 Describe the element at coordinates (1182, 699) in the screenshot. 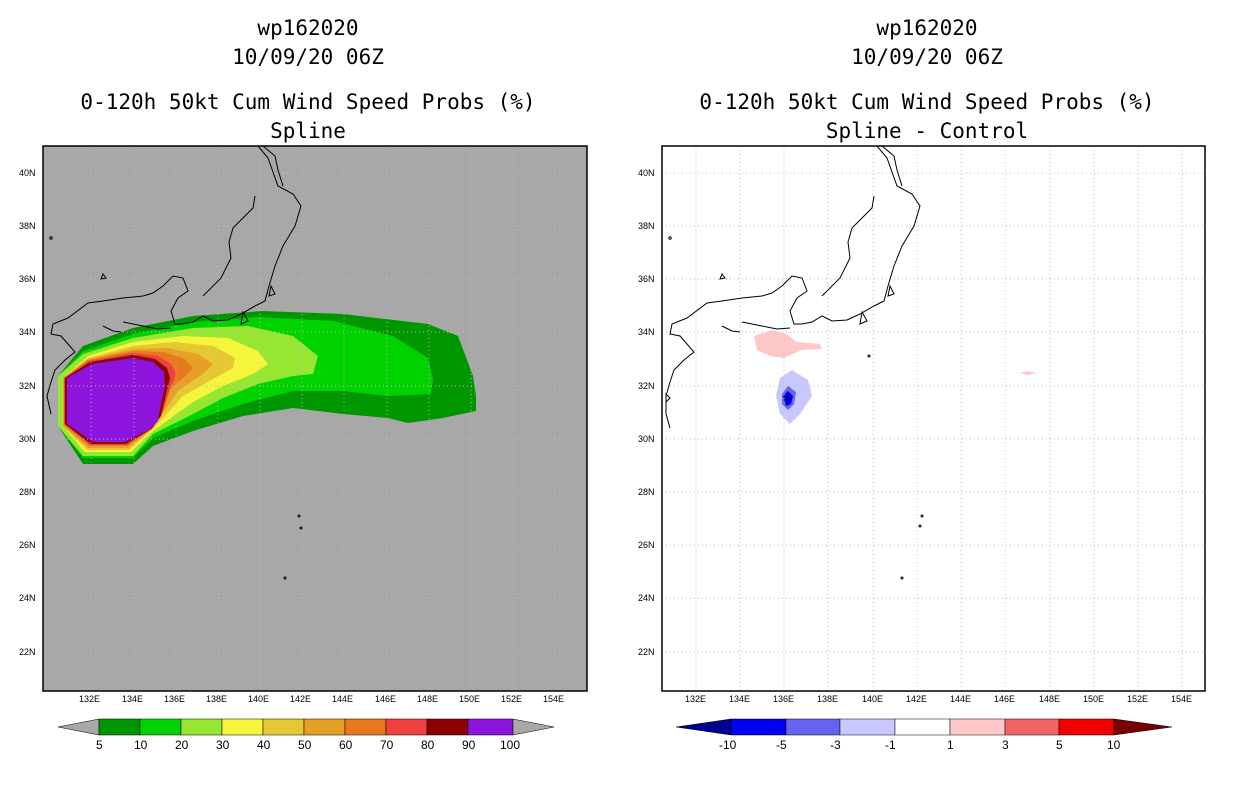

I see `right-lon-label: 154E` at that location.